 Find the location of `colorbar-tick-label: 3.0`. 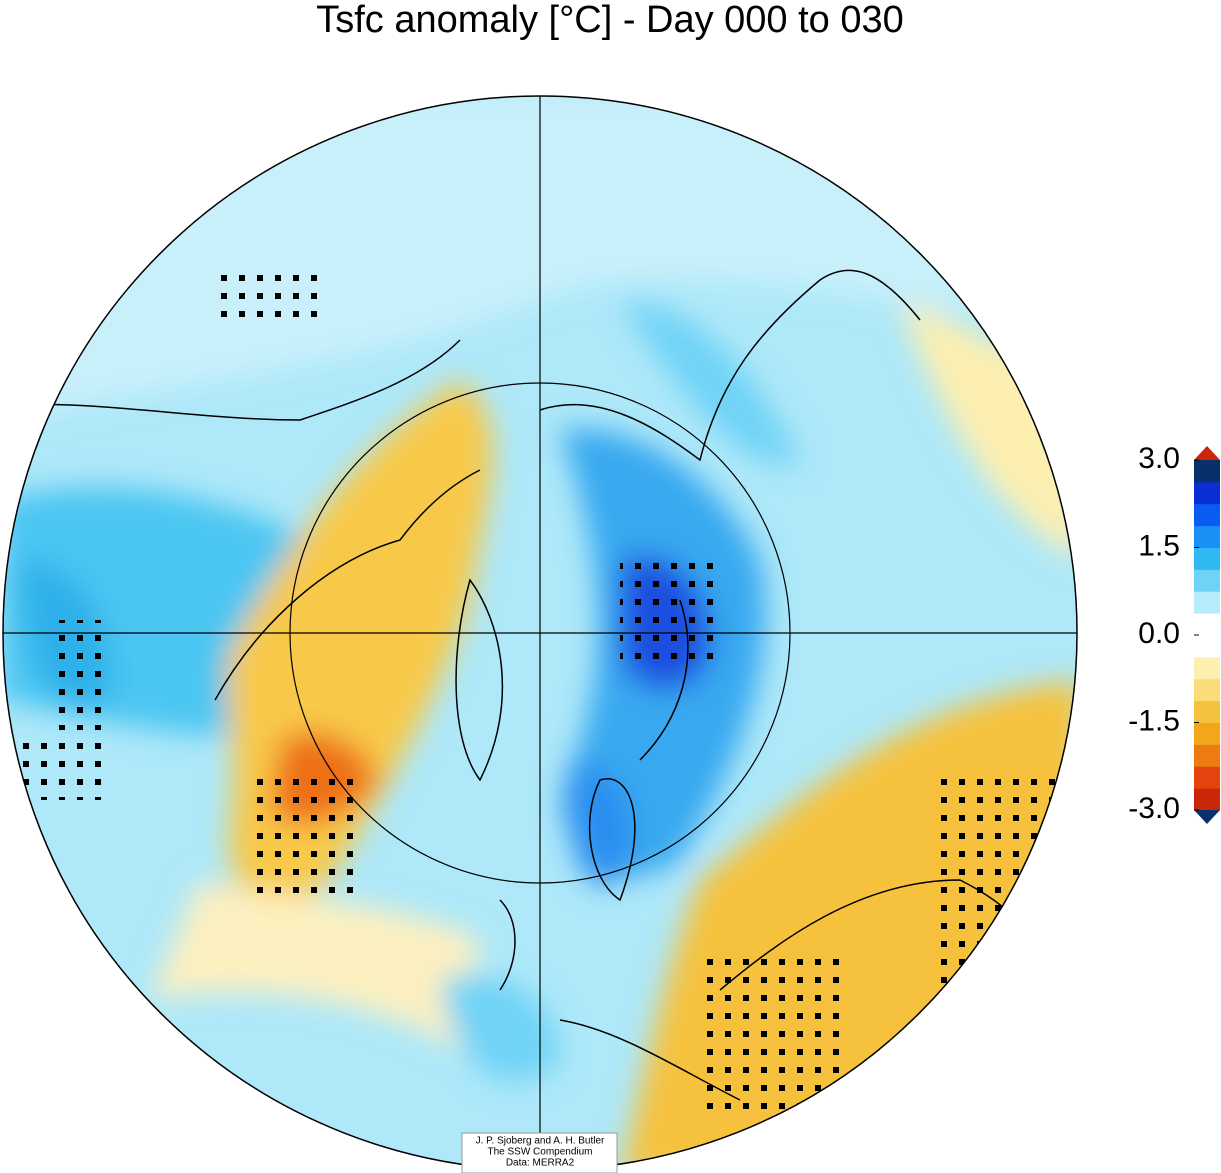

colorbar-tick-label: 3.0 is located at coordinates (1159, 458).